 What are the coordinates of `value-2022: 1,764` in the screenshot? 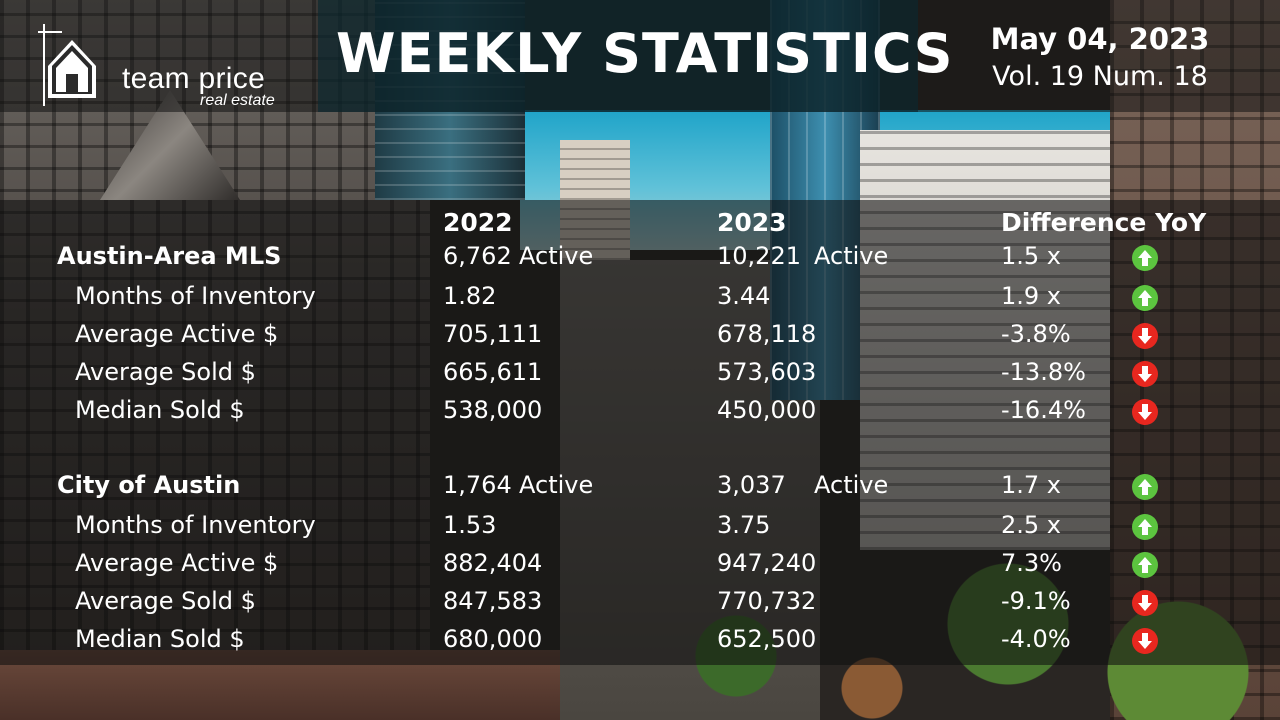 It's located at (477, 485).